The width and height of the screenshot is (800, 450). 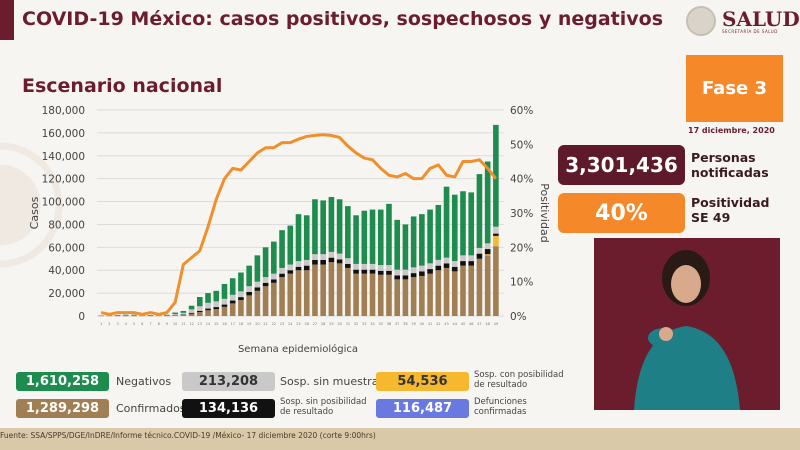 What do you see at coordinates (730, 202) in the screenshot?
I see `positivity-label-1: Positividad` at bounding box center [730, 202].